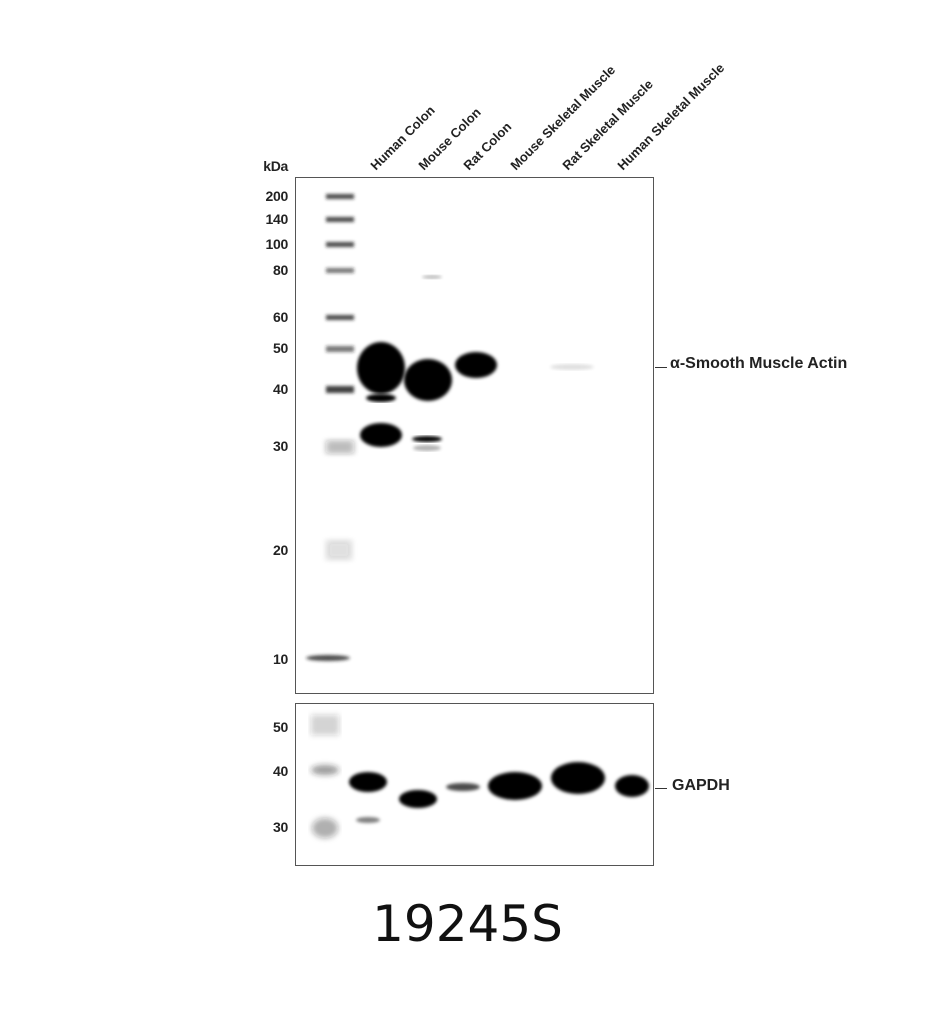  Describe the element at coordinates (759, 363) in the screenshot. I see `upper-target-label: α-Smooth Muscle Actin` at that location.